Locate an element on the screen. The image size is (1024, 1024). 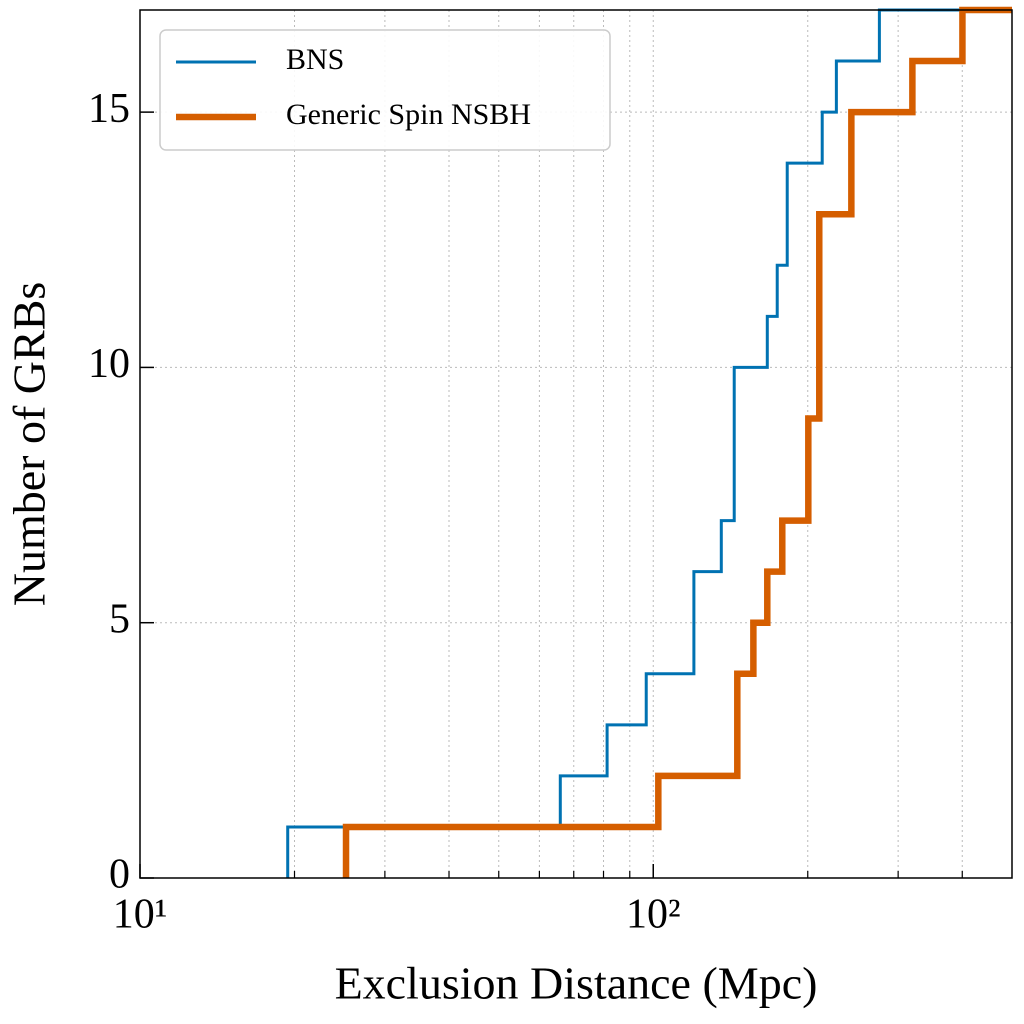
x-tick-label: 10² is located at coordinates (653, 915).